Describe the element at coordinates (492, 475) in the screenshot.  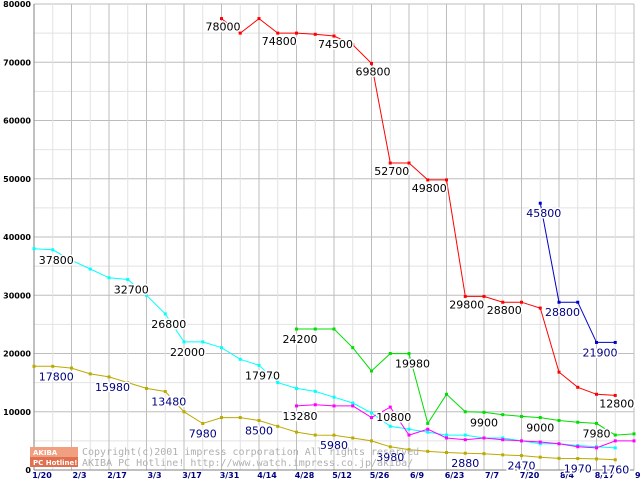
I see `x-tick-label: 7/7` at that location.